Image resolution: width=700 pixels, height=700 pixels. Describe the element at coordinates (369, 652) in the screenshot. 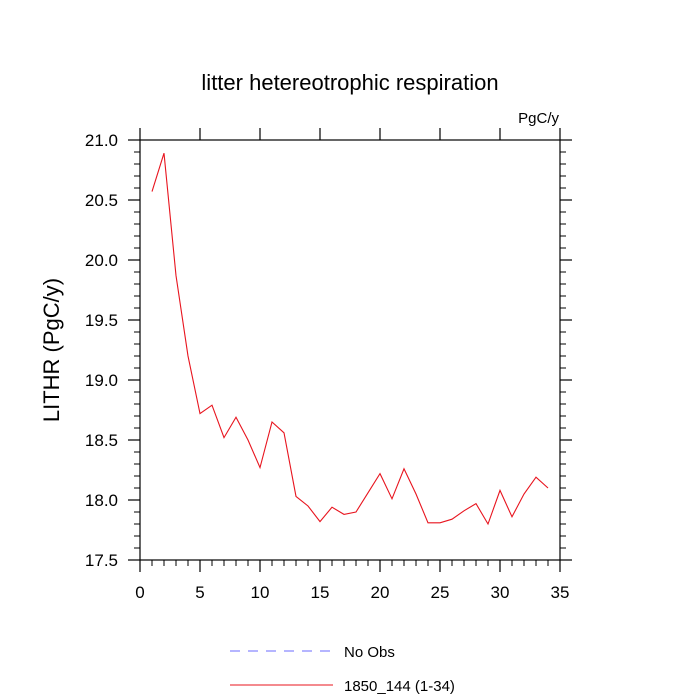

I see `legend-label: No Obs` at that location.